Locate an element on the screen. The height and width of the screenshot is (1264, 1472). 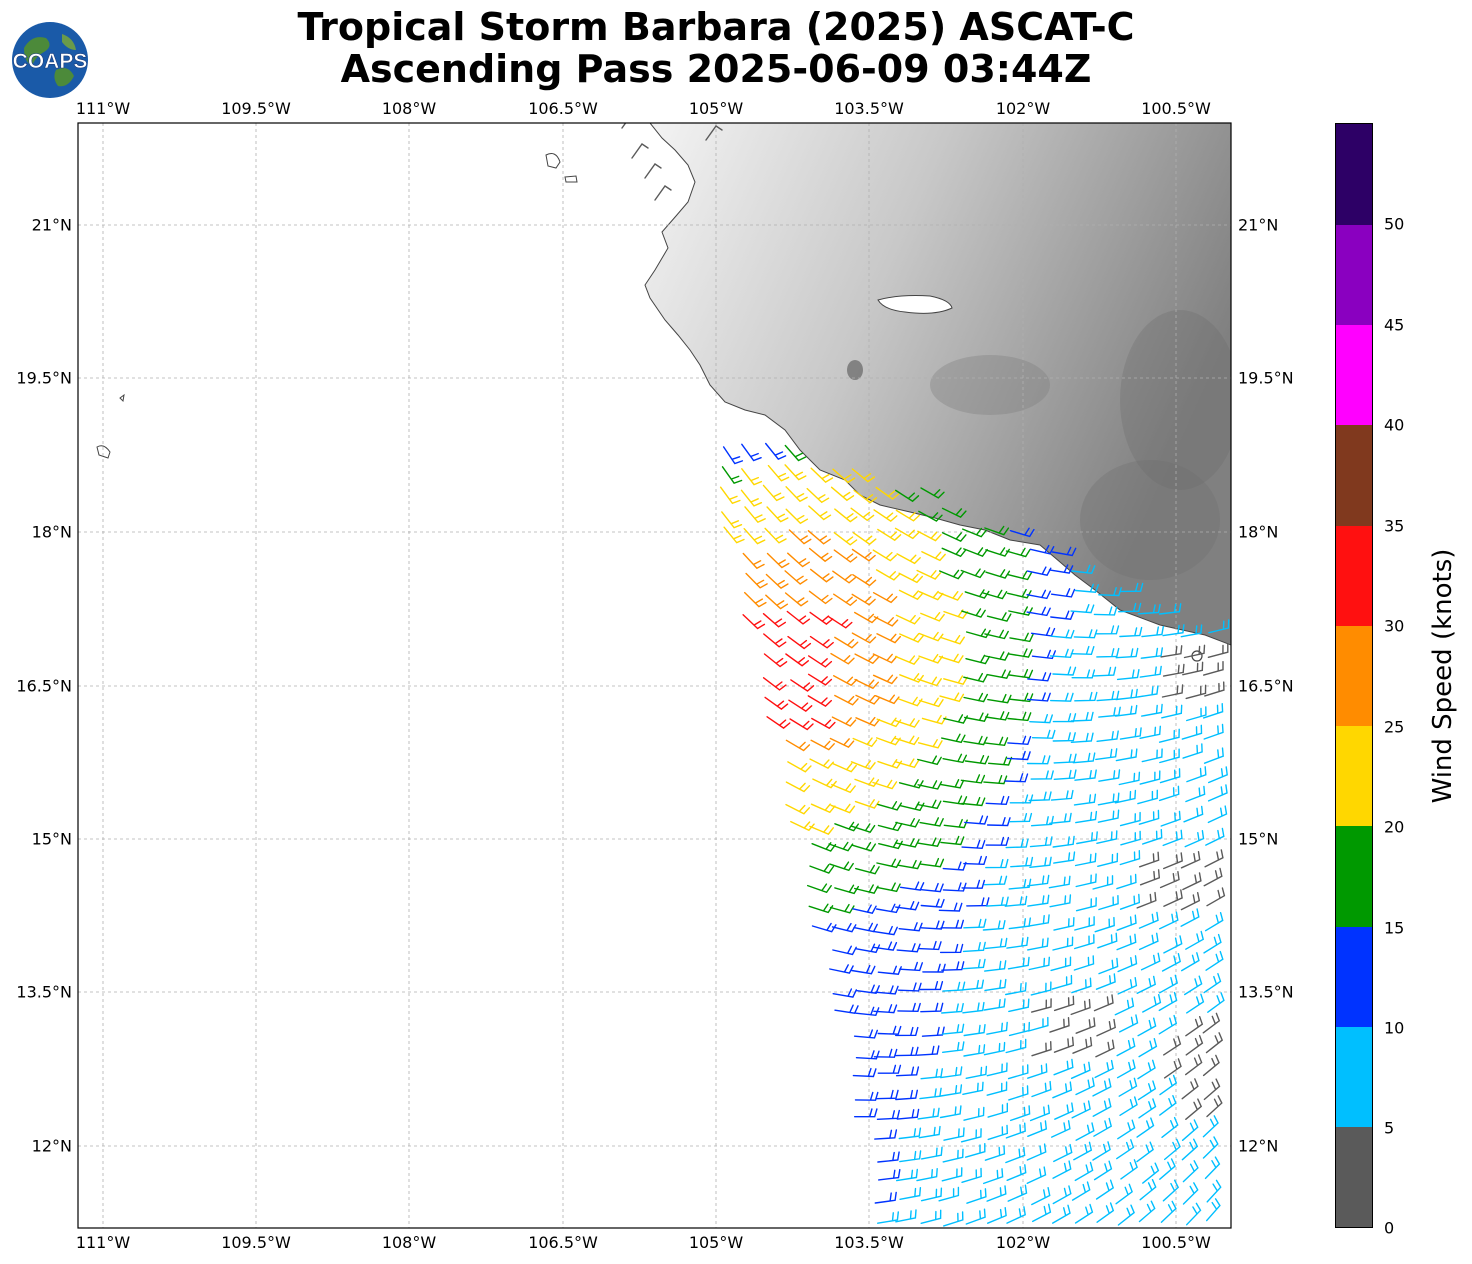
lat-tick-right: 16.5°N is located at coordinates (1266, 686).